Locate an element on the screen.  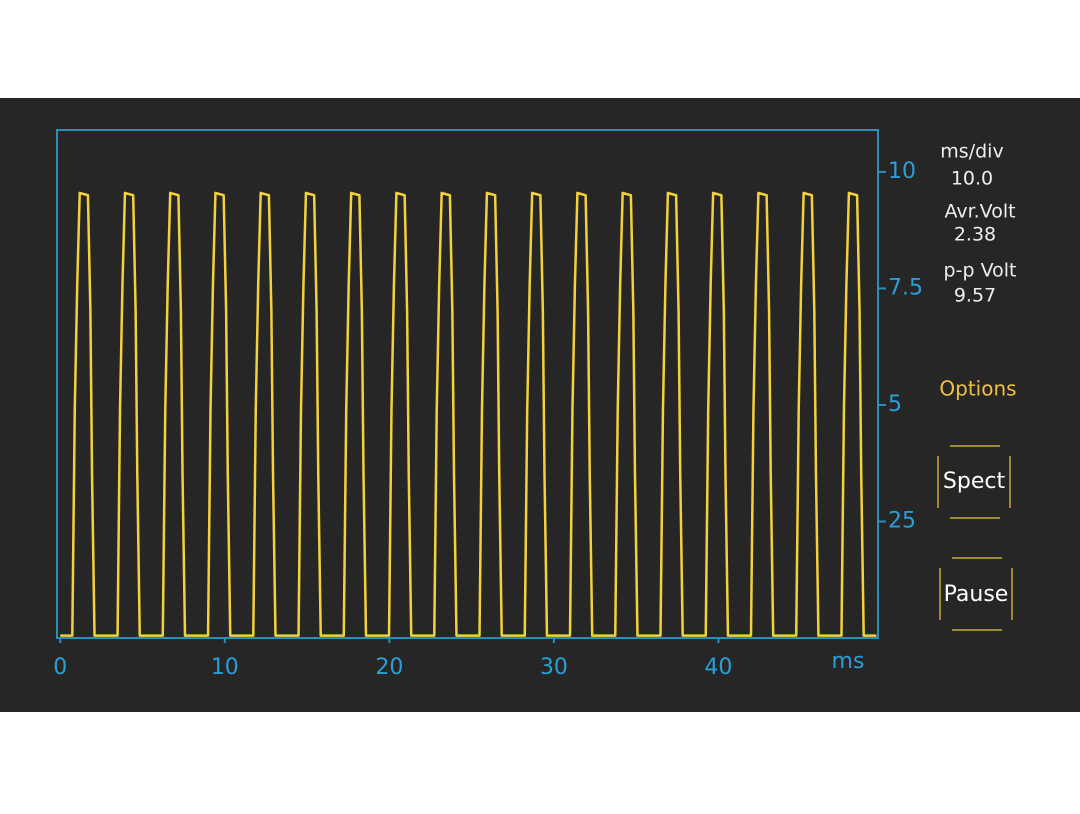
stat-value: 10.0 is located at coordinates (972, 179).